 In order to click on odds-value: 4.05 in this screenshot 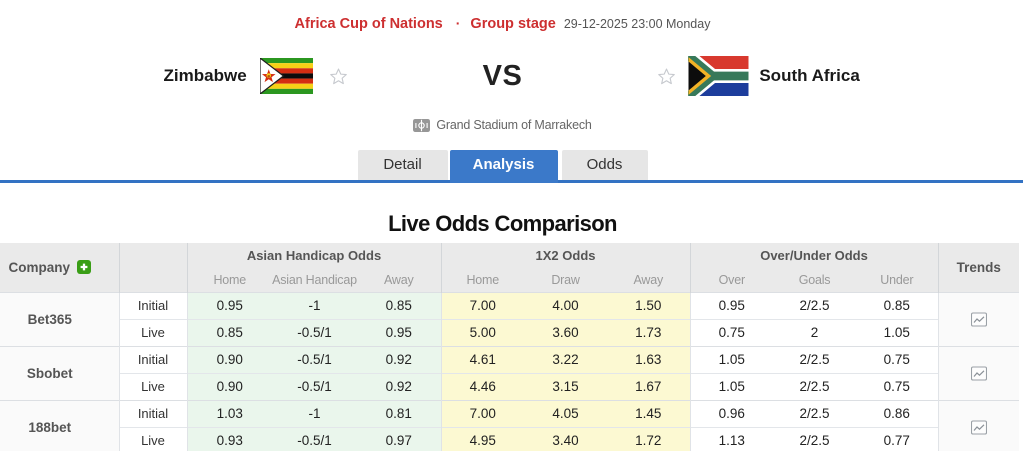, I will do `click(565, 413)`.